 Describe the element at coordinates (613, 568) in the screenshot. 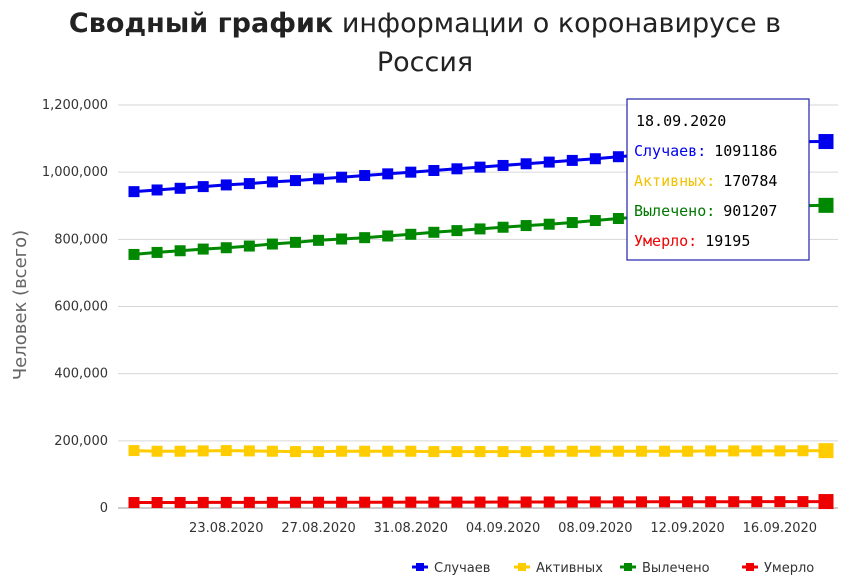

I see `legend: Случаев Активных Вылечено Умерло` at that location.